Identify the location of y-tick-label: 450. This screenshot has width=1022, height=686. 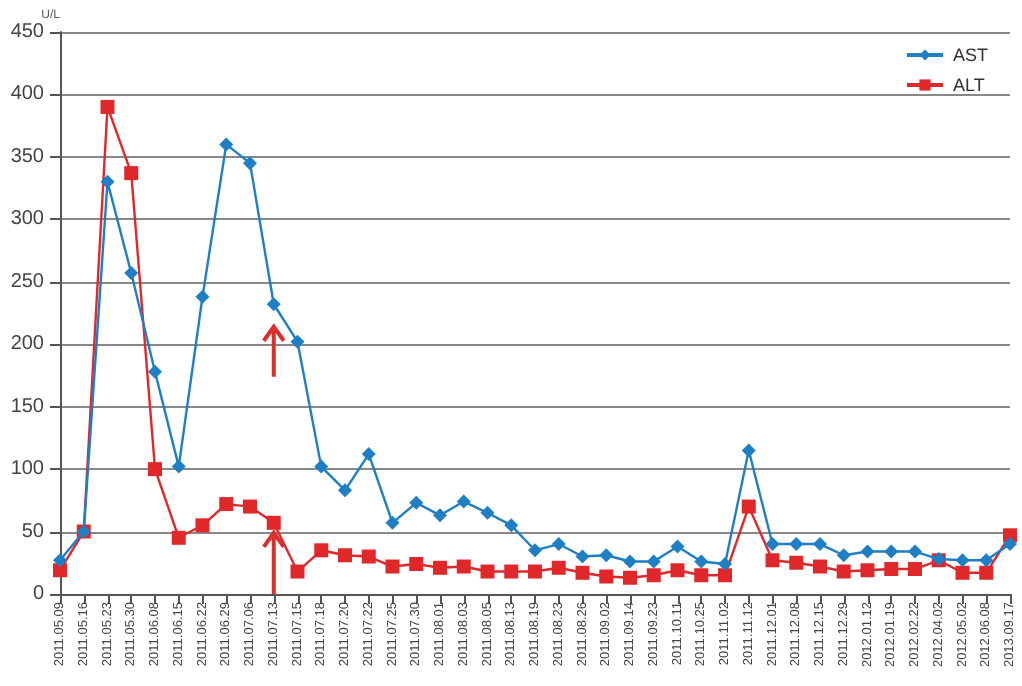
(27, 32).